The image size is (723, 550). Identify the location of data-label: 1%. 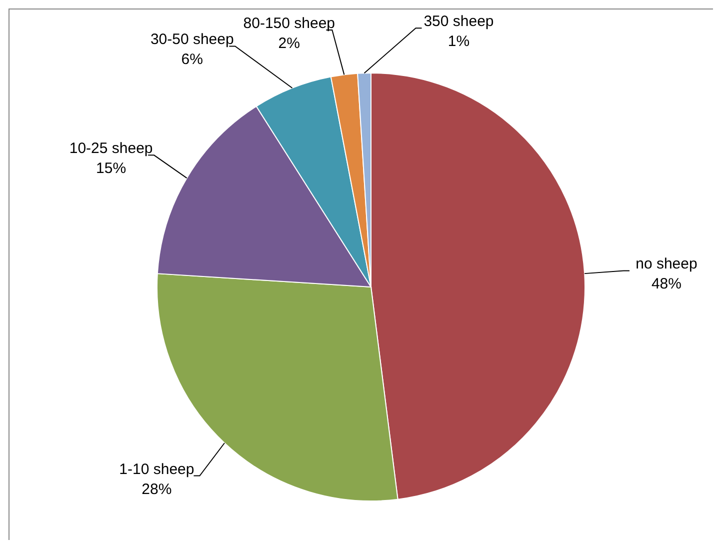
(459, 41).